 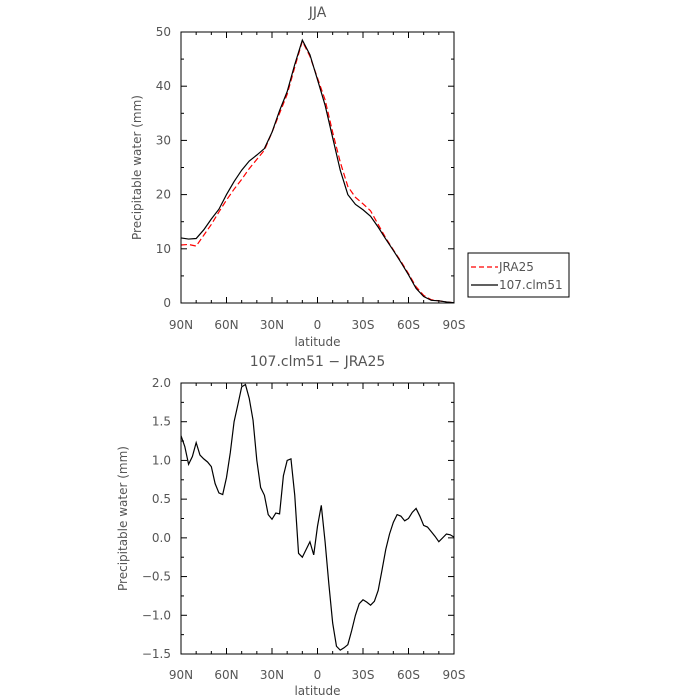 What do you see at coordinates (163, 32) in the screenshot?
I see `y-tick-label: 50` at bounding box center [163, 32].